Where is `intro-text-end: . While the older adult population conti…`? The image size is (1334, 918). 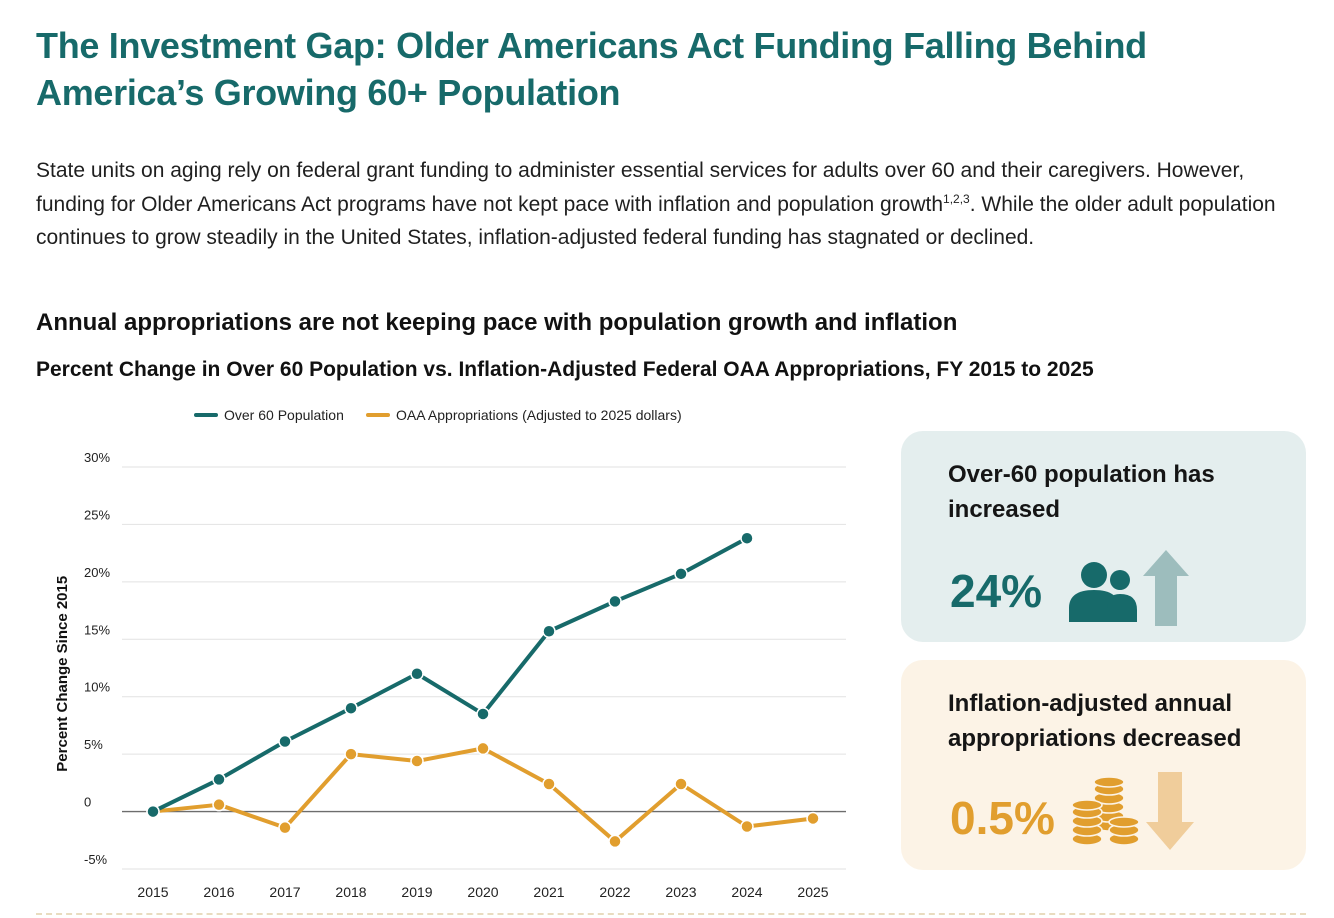
intro-text-end: . While the older adult population conti… is located at coordinates (656, 221).